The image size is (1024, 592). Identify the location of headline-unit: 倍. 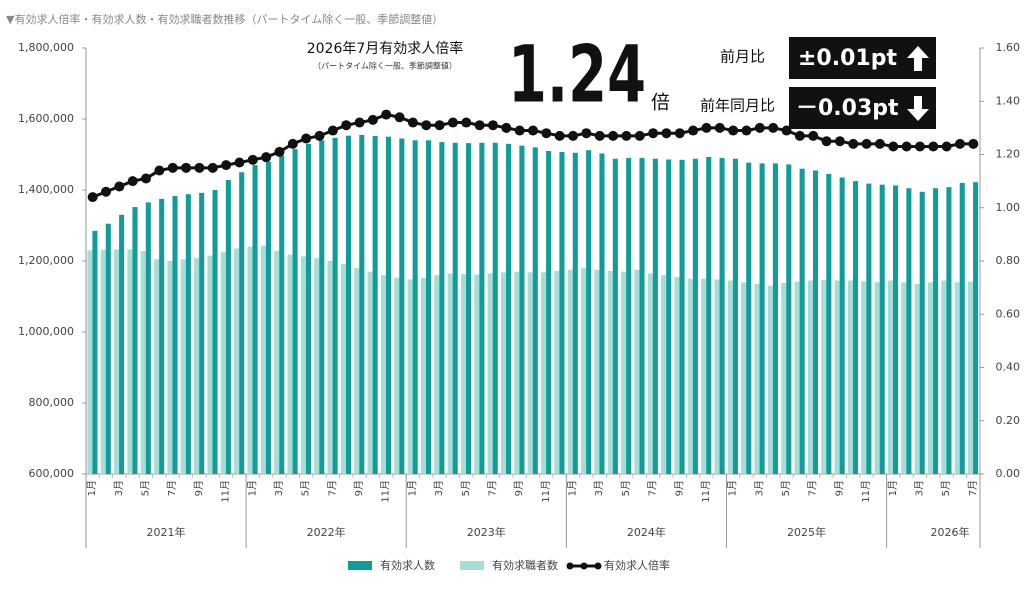
(660, 103).